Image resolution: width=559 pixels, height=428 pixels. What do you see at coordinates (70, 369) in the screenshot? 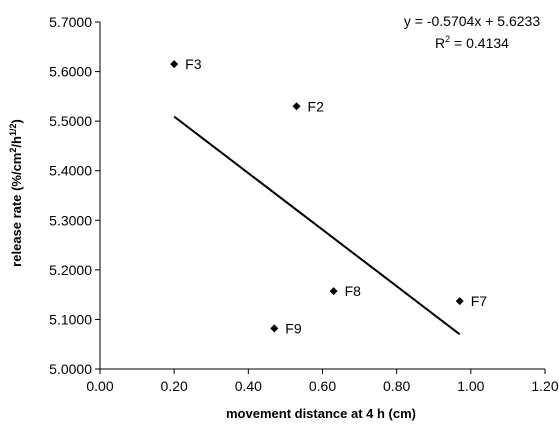
I see `y-tick-label: 5.0000` at bounding box center [70, 369].